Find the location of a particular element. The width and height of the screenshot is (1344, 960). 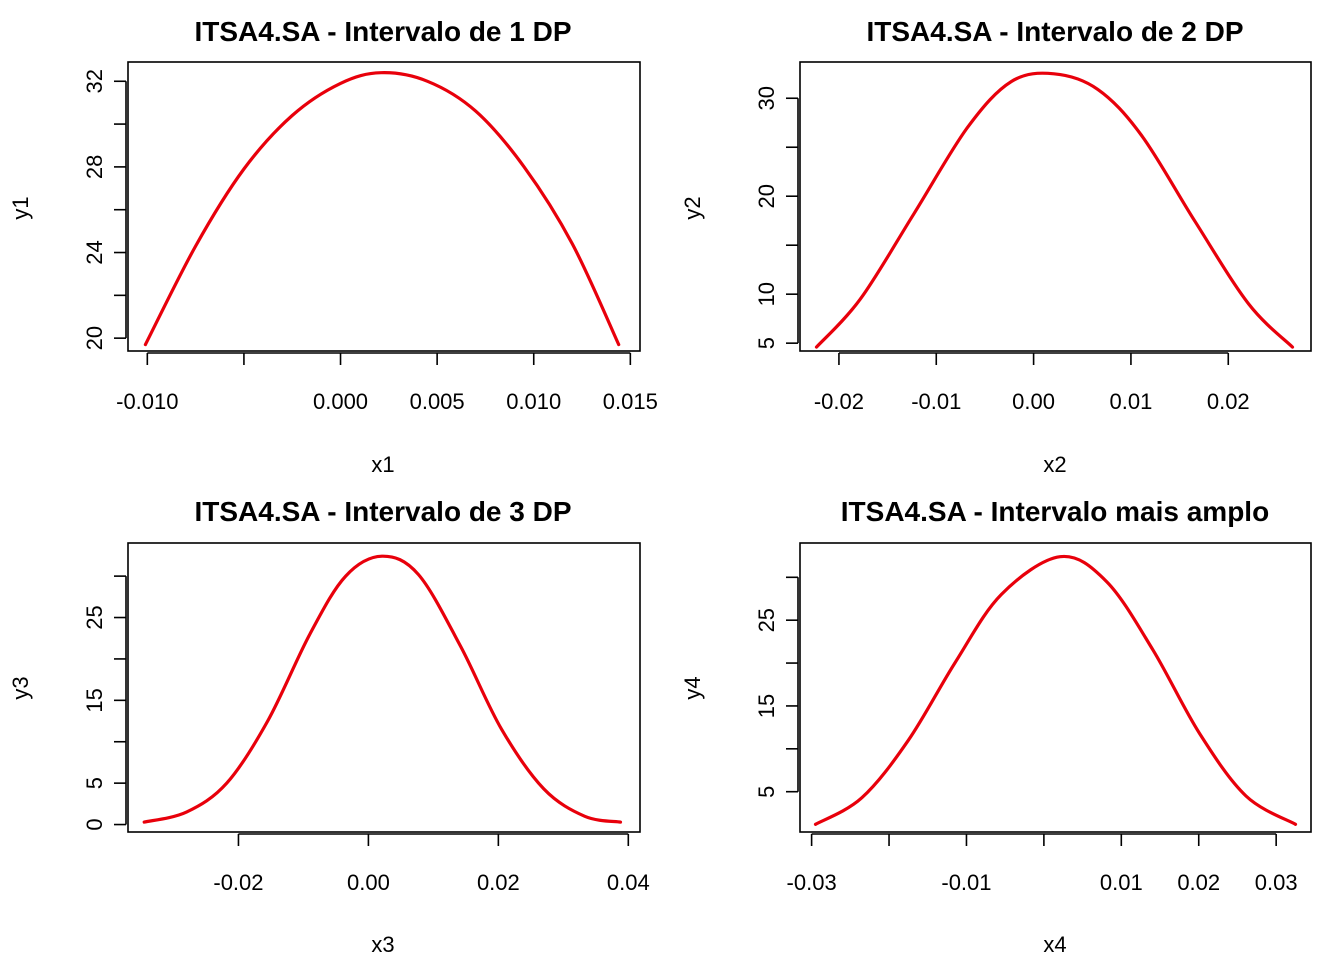

y-tick-label: 24 is located at coordinates (94, 252).